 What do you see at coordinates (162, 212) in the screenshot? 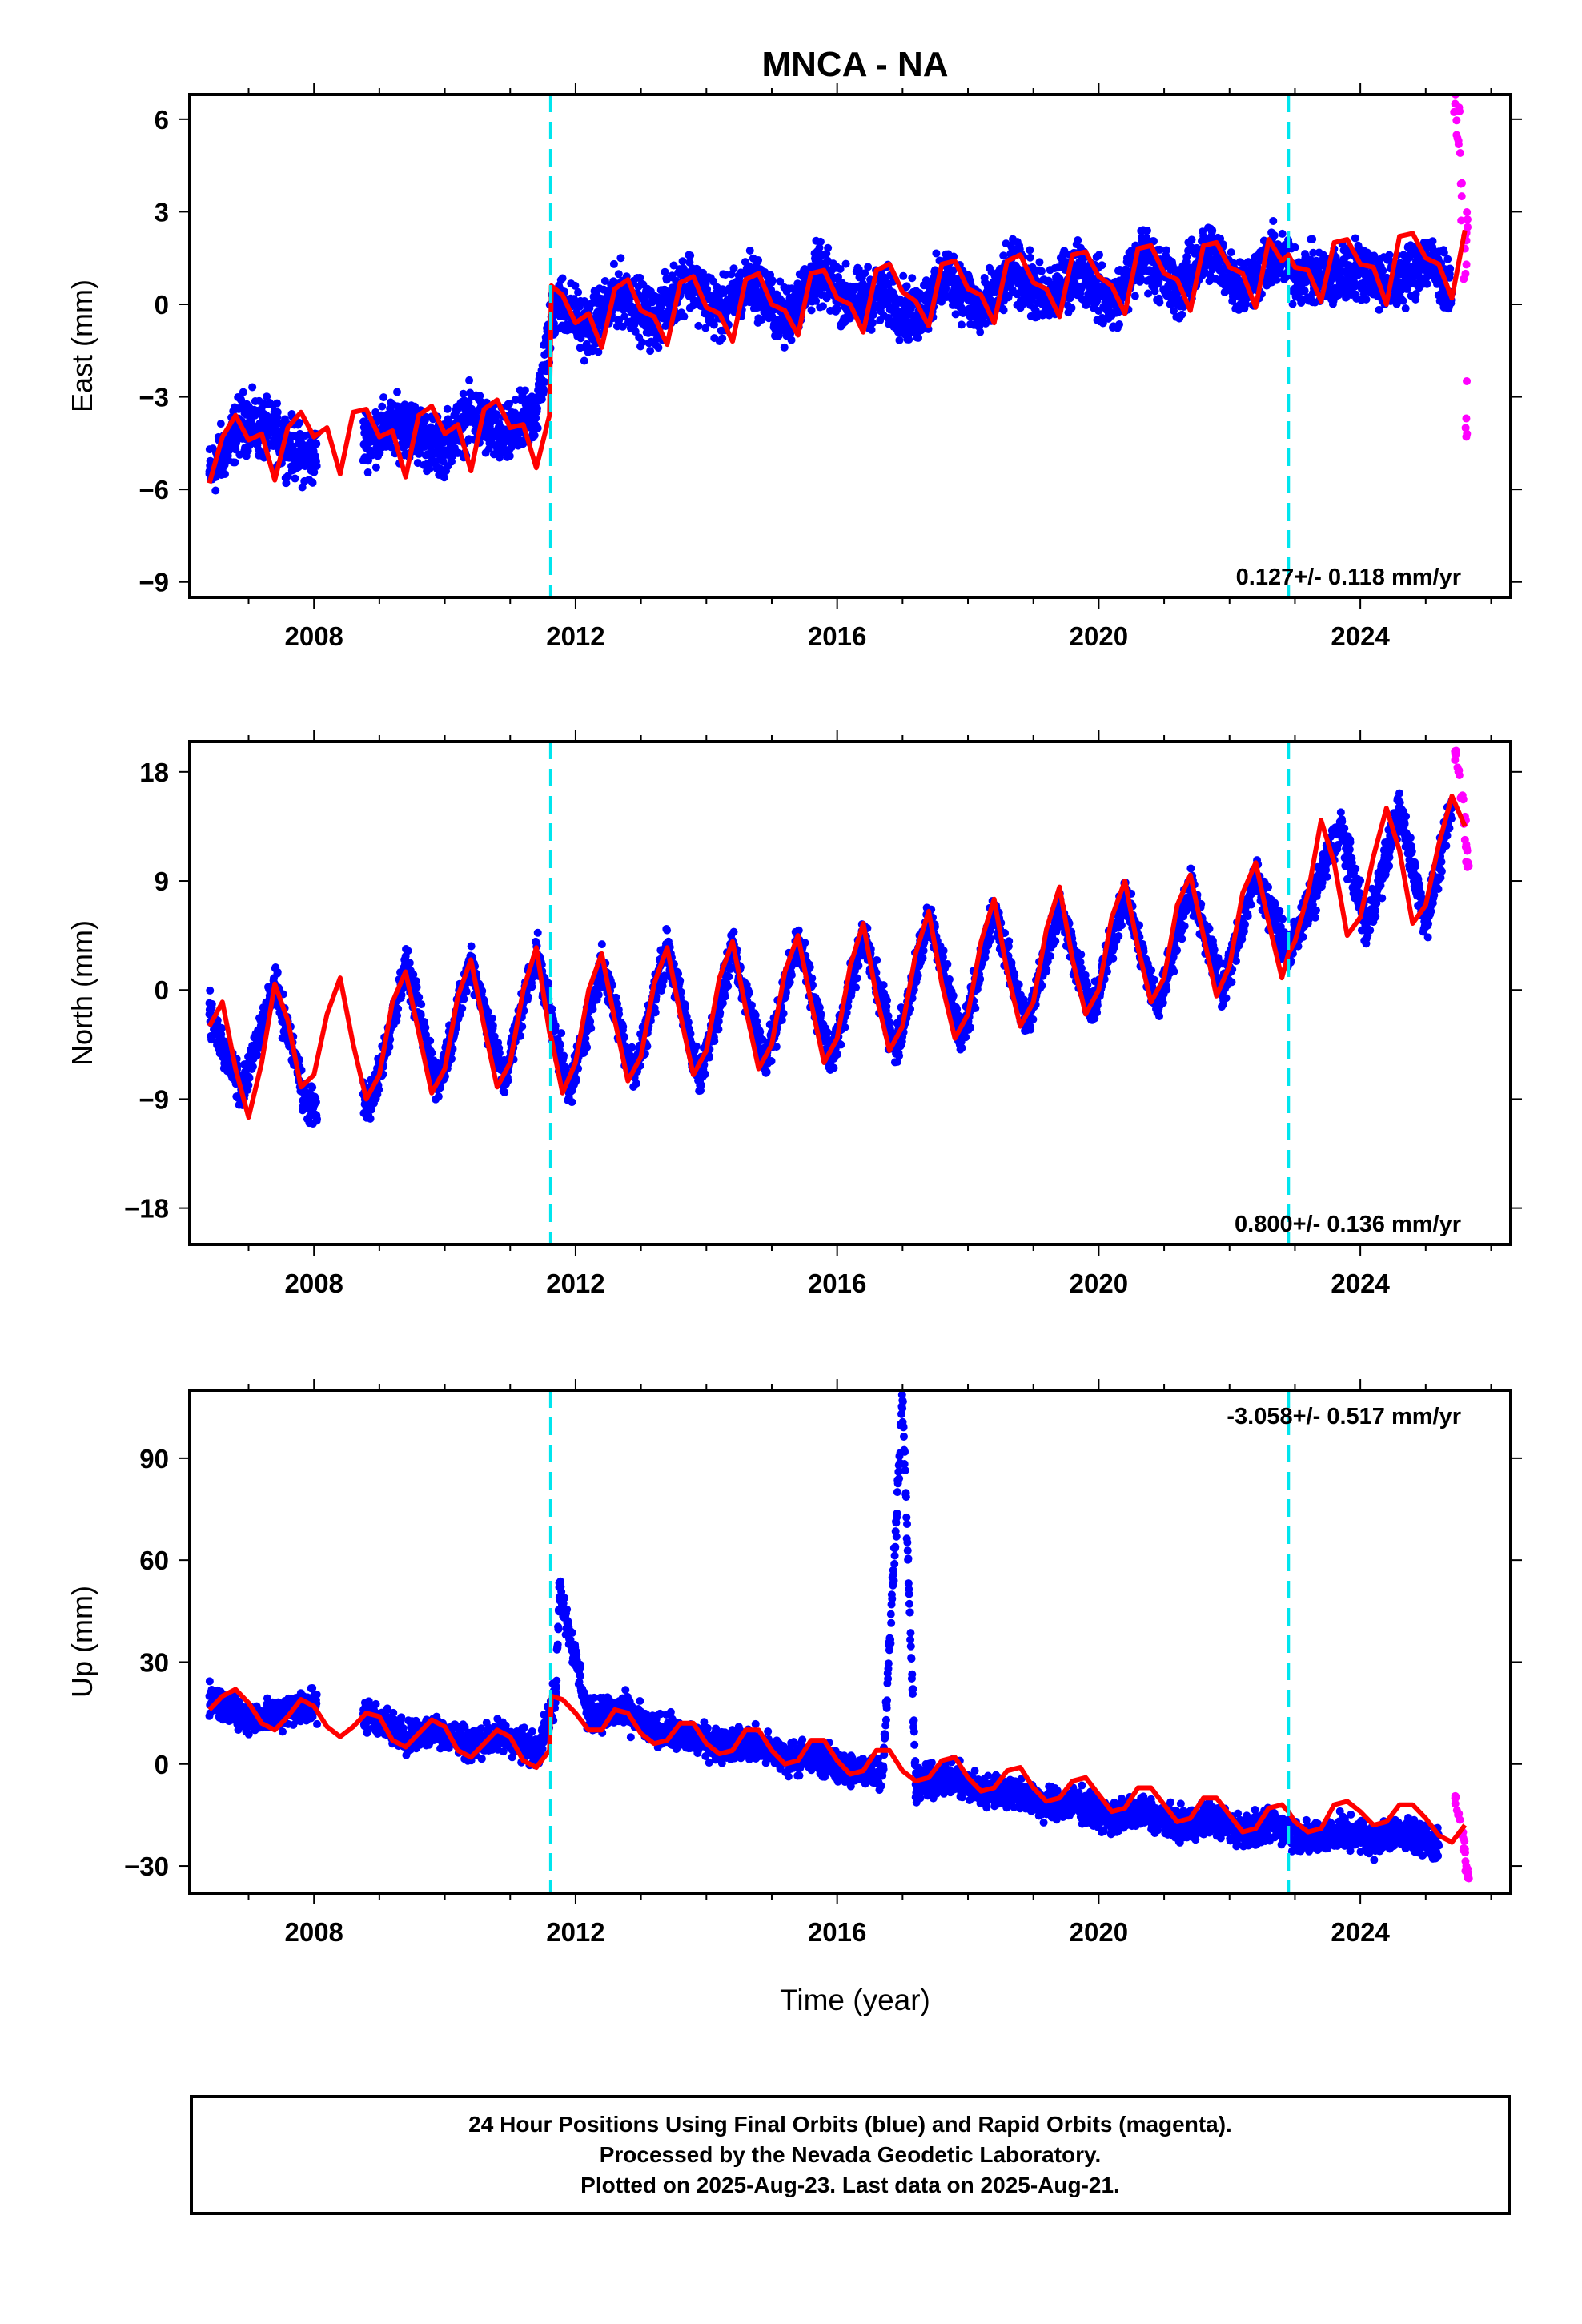
I see `y-tick-label: 3` at bounding box center [162, 212].